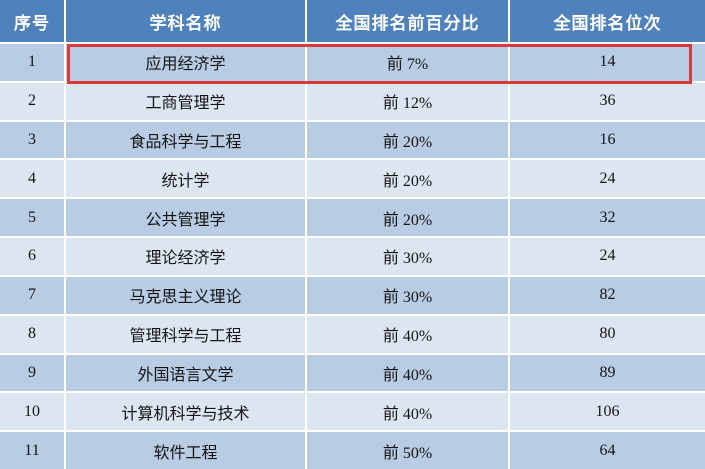 The height and width of the screenshot is (469, 705). I want to click on cell-rank: 64, so click(607, 450).